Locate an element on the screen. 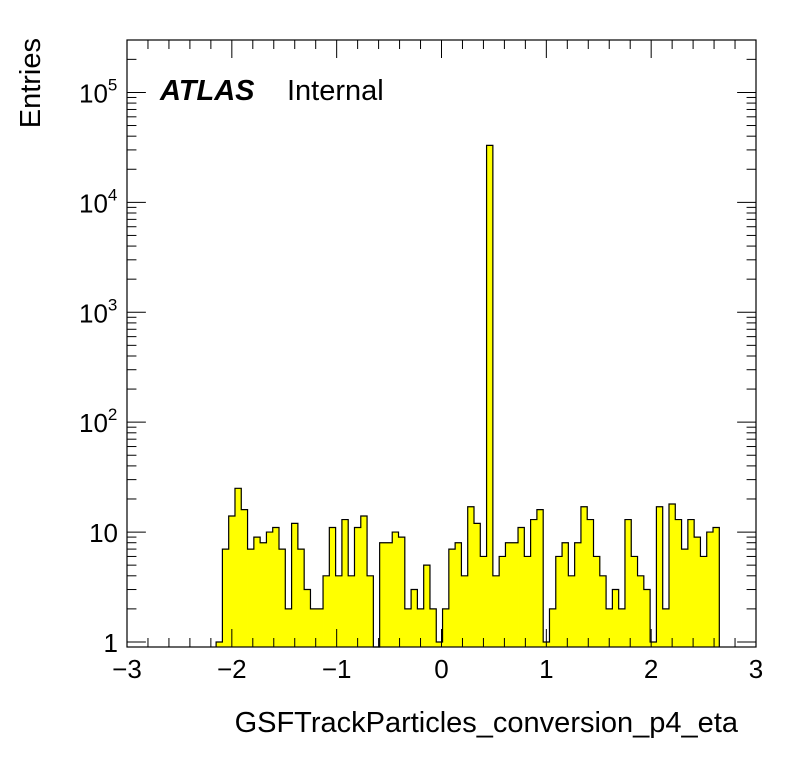 This screenshot has width=796, height=772. y-tick-label: 10⁴ is located at coordinates (98, 201).